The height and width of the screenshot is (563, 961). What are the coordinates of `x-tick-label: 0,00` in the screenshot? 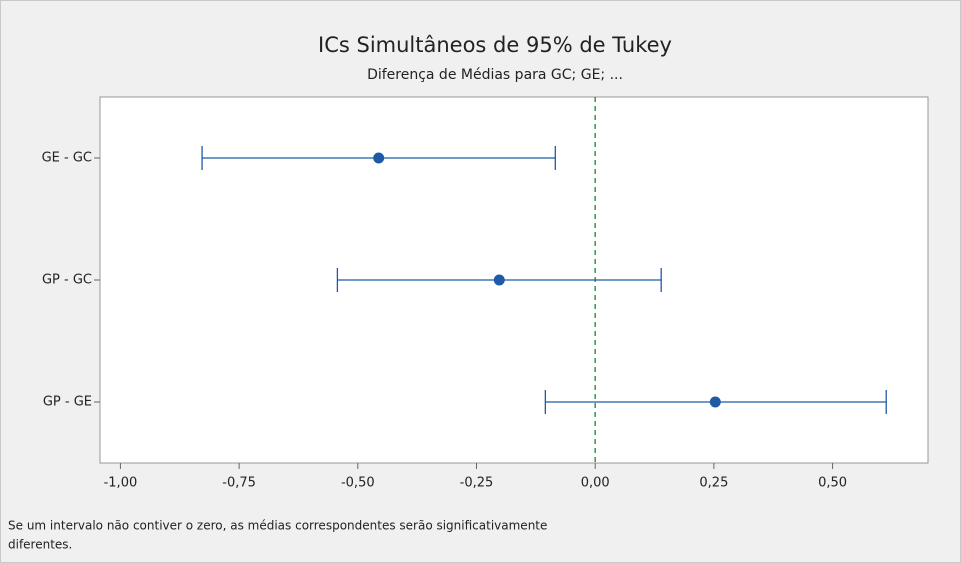 It's located at (595, 483).